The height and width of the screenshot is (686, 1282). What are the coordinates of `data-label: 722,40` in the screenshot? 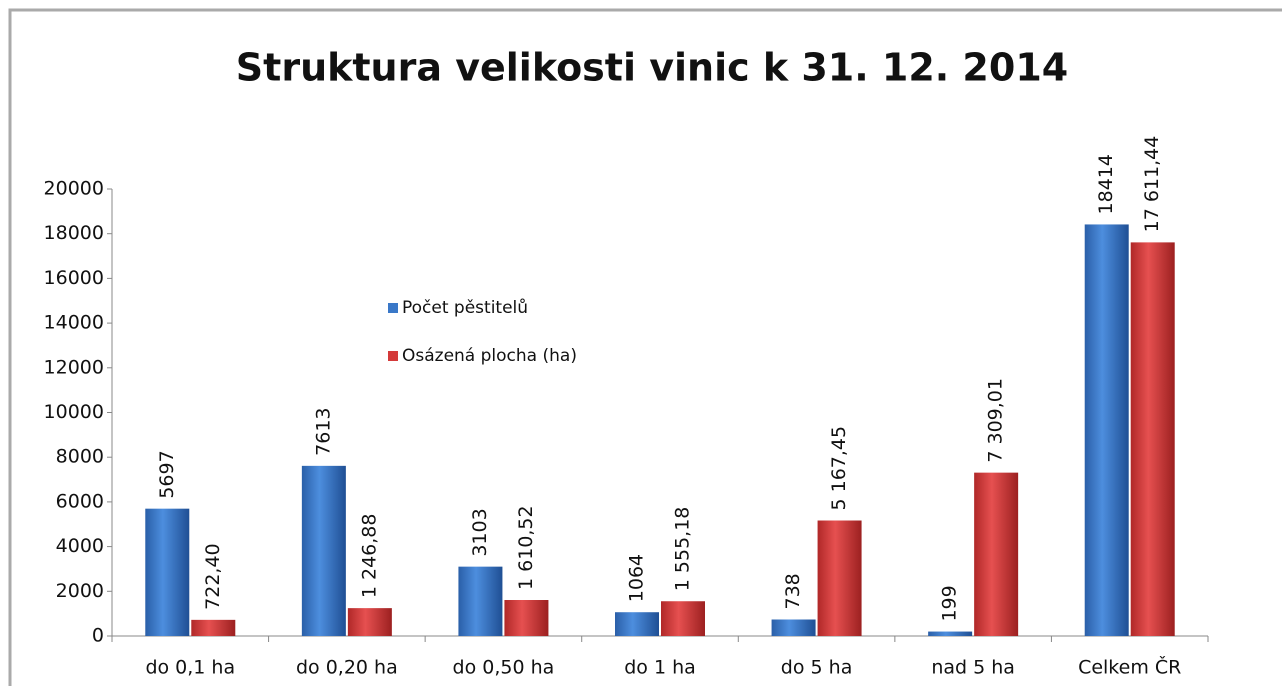 It's located at (213, 576).